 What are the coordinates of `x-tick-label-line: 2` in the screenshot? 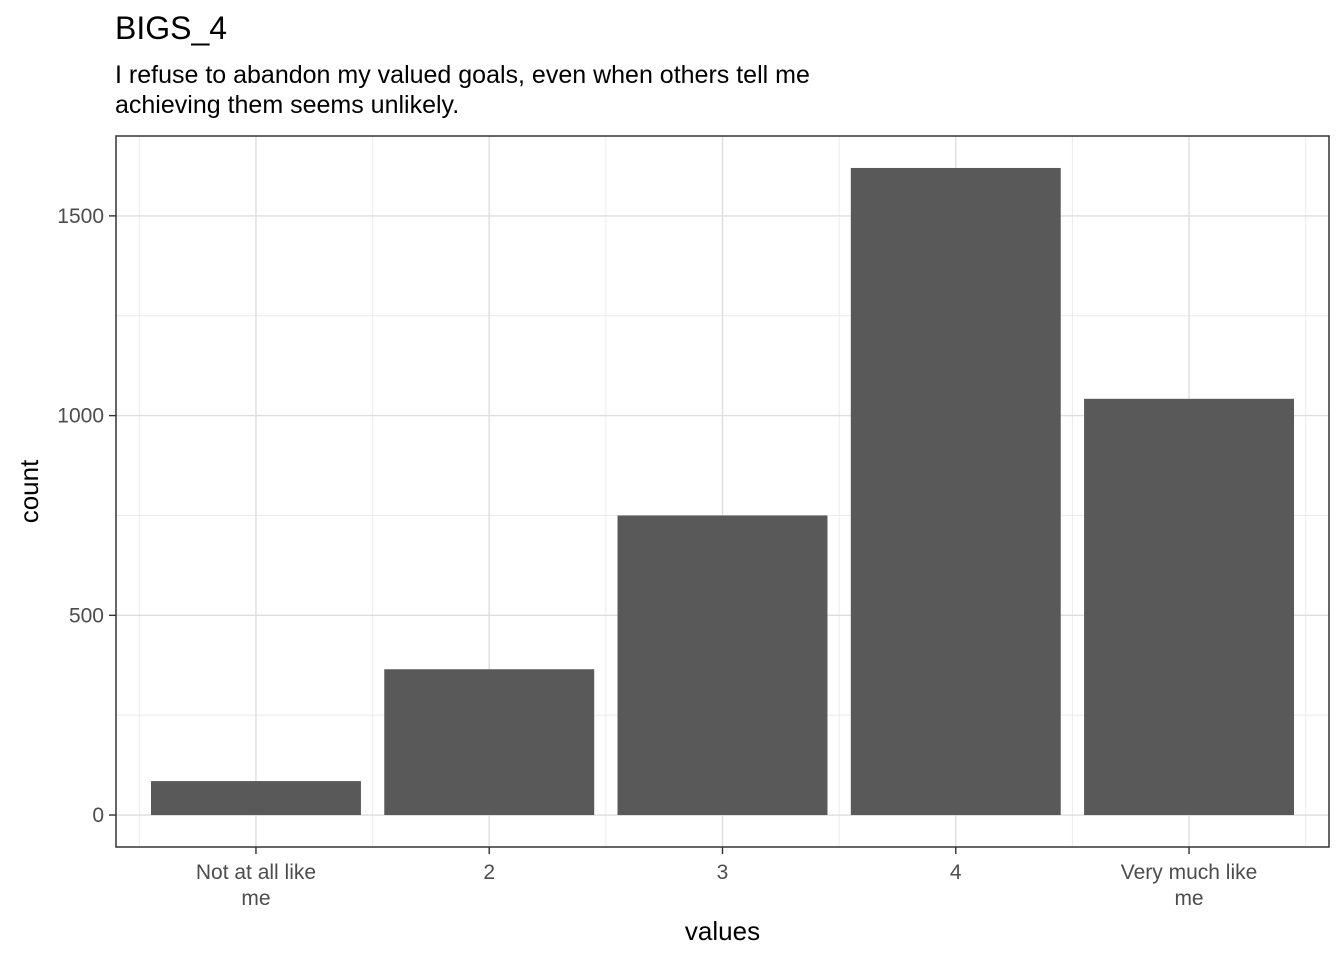 It's located at (489, 872).